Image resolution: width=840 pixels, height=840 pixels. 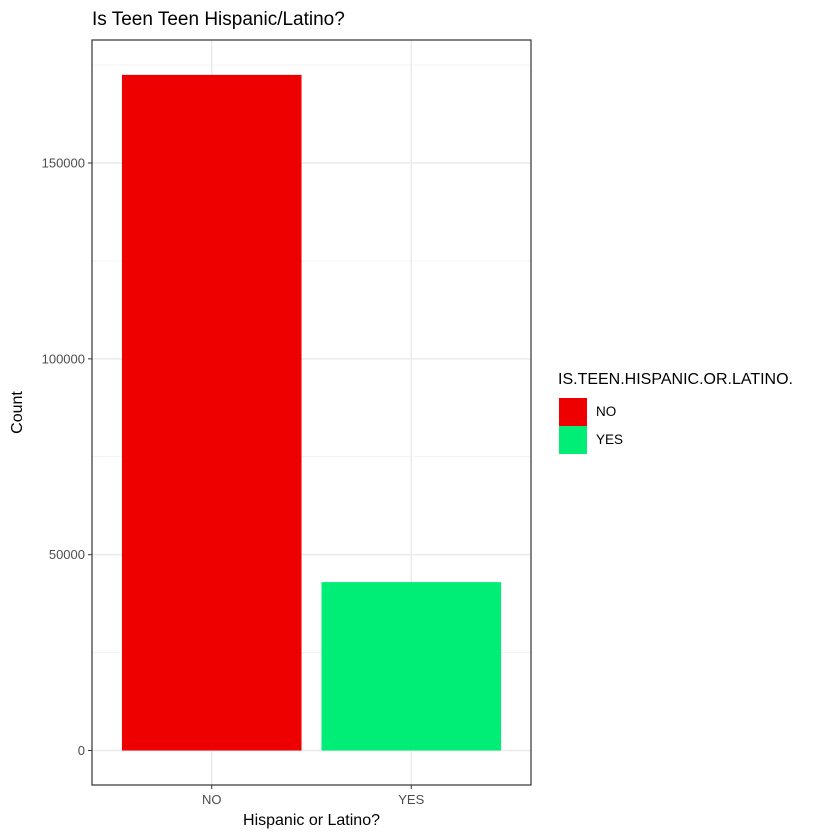 What do you see at coordinates (591, 426) in the screenshot?
I see `legend-entries: NO YES` at bounding box center [591, 426].